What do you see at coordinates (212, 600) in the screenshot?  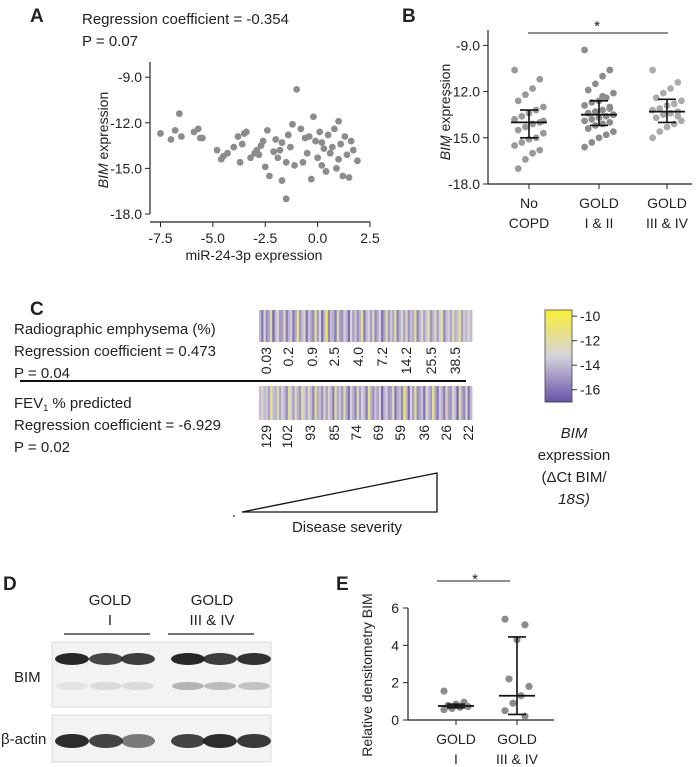 I see `d-group2-label-line1: GOLD` at bounding box center [212, 600].